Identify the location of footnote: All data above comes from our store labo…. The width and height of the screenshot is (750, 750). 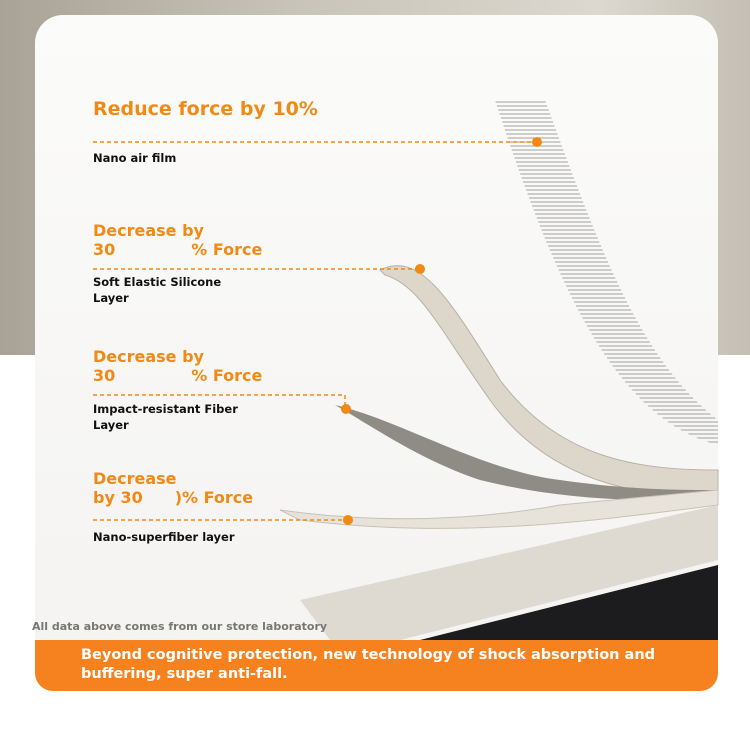
(180, 626).